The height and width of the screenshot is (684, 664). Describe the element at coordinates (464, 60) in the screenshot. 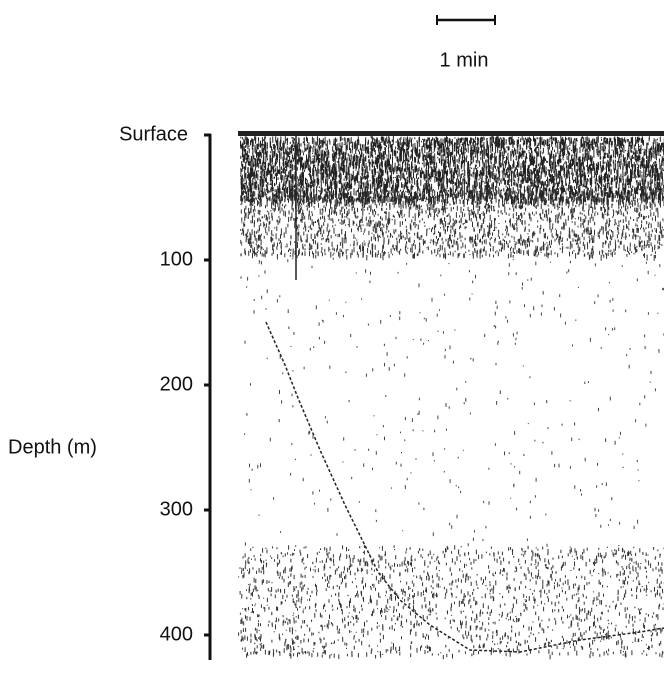

I see `scale-bar-label: 1 min` at that location.